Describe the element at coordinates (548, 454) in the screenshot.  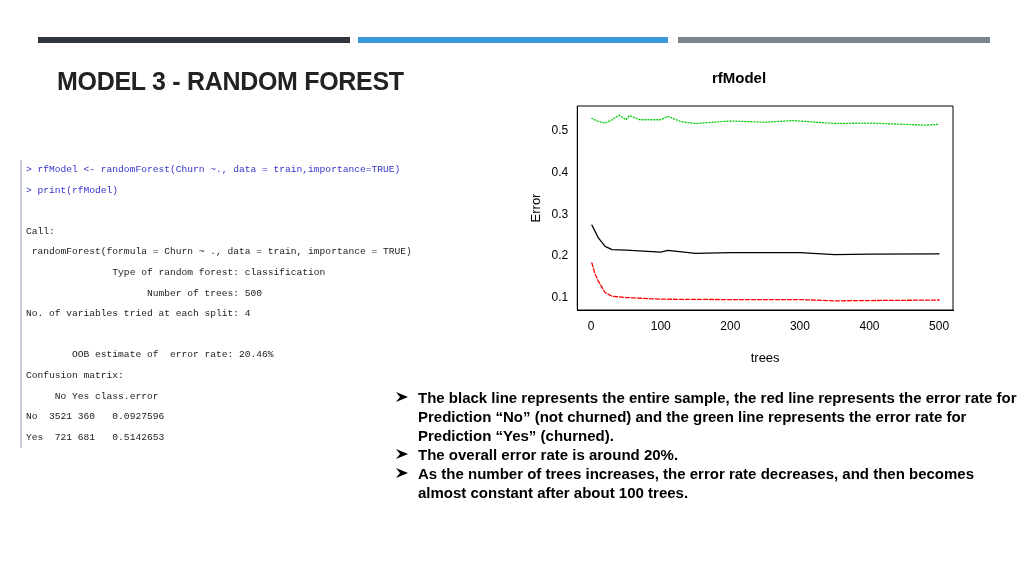
I see `text: The overall error rate is around 20%.` at that location.